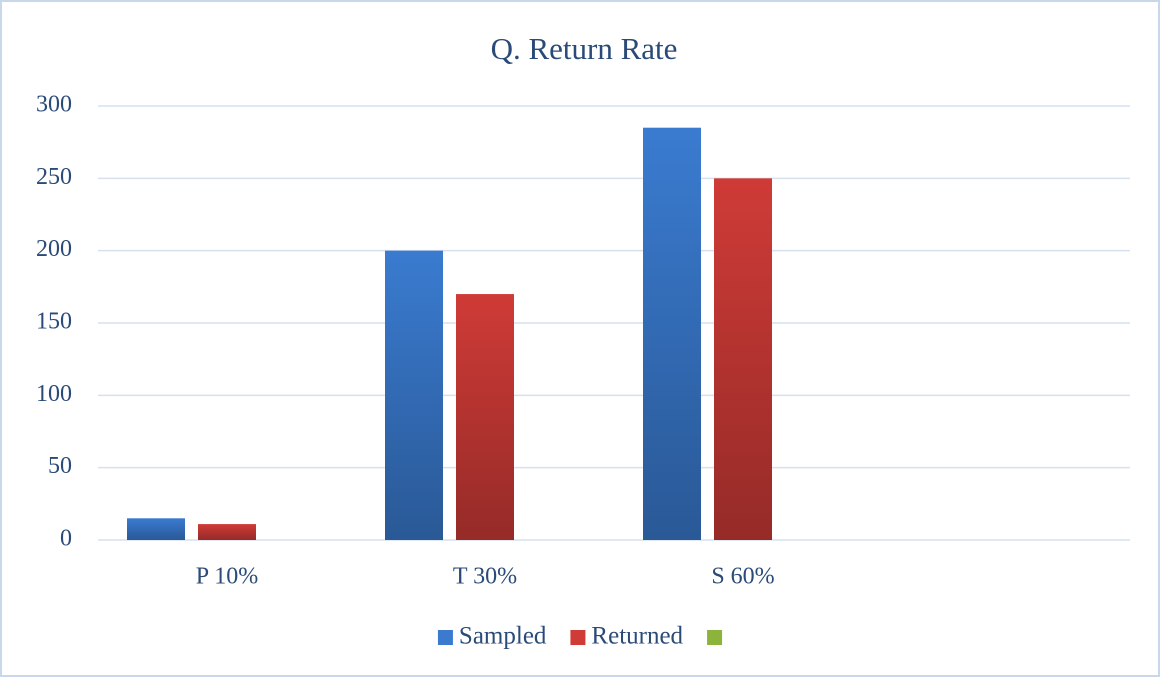 The width and height of the screenshot is (1160, 677). I want to click on x-tick-label: T 30%, so click(485, 577).